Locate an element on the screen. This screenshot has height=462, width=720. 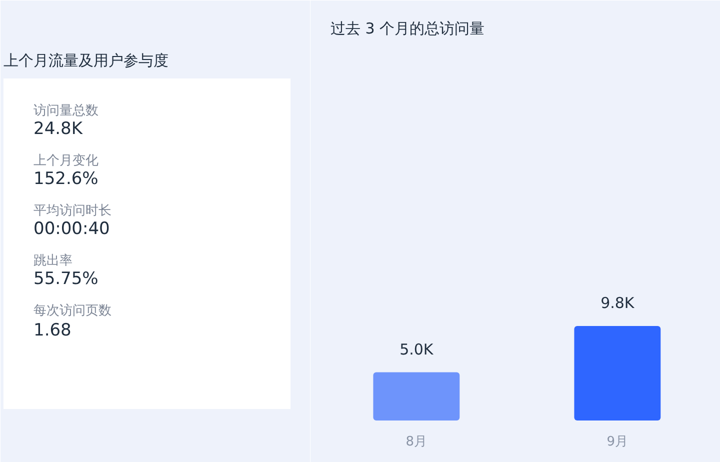
text: 00:00:40 is located at coordinates (72, 229).